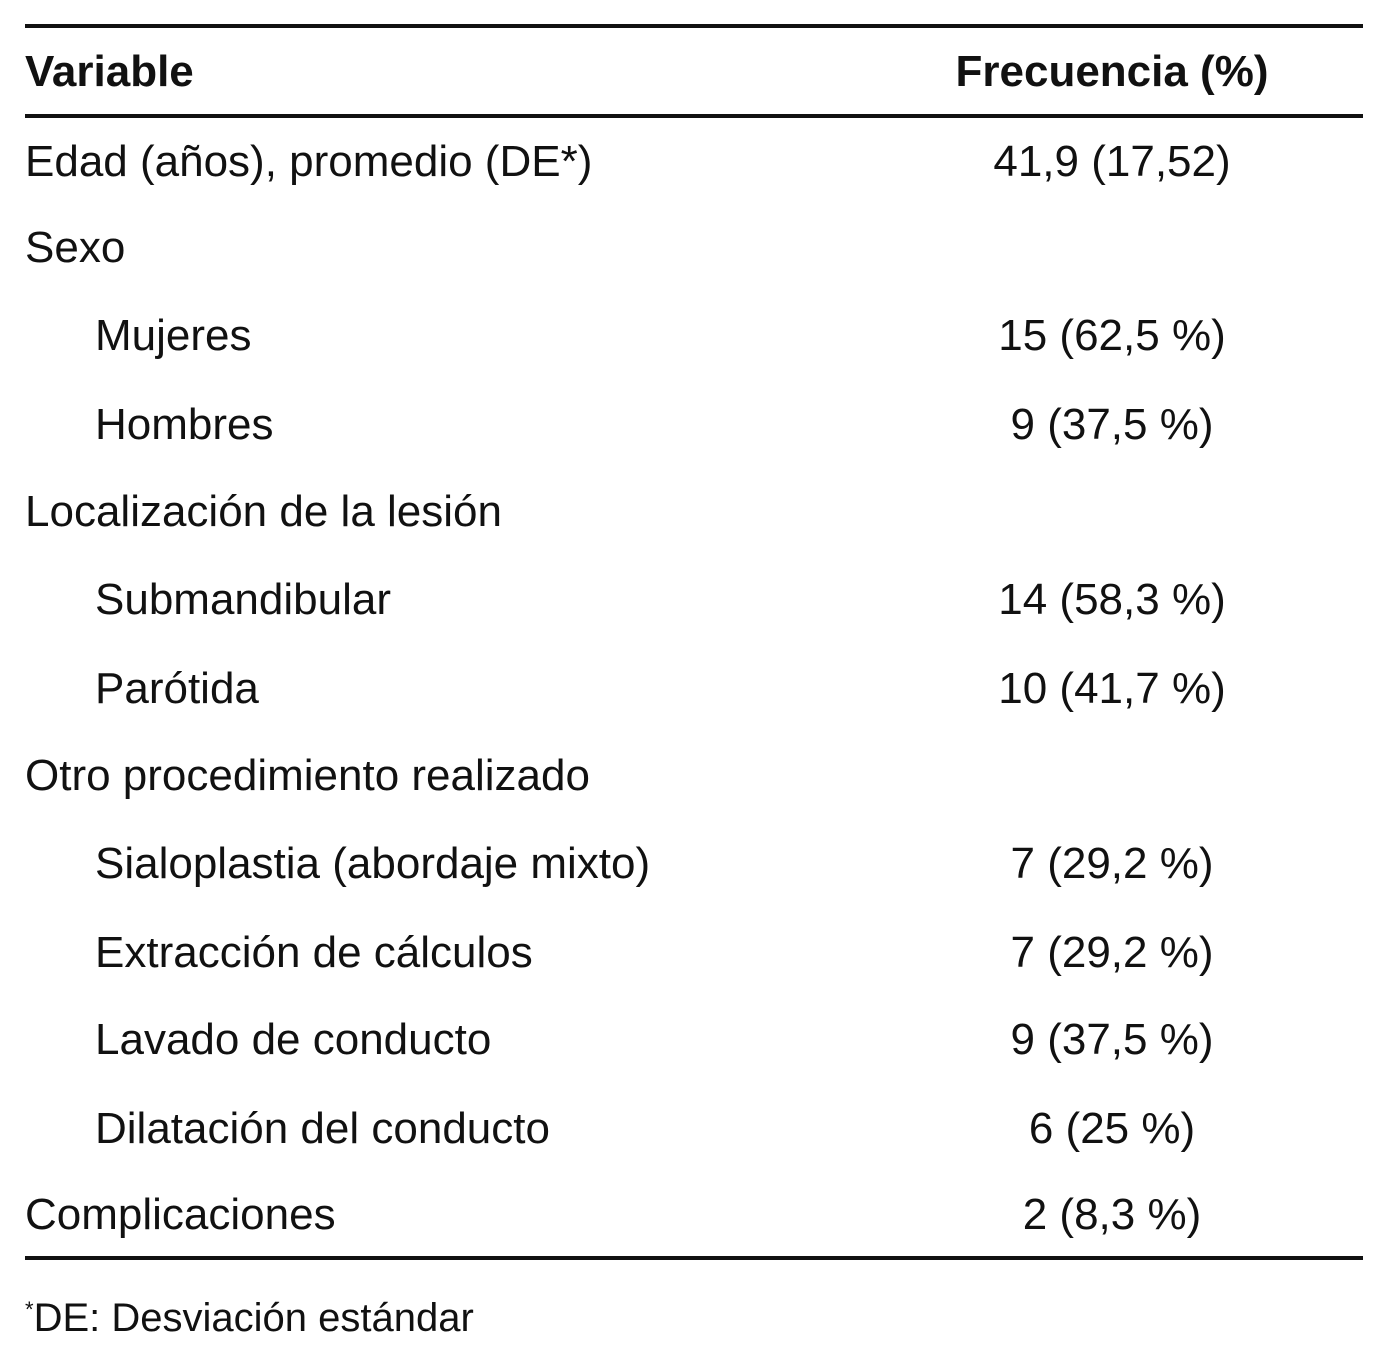  I want to click on row-label: Otro procedimiento realizado, so click(307, 775).